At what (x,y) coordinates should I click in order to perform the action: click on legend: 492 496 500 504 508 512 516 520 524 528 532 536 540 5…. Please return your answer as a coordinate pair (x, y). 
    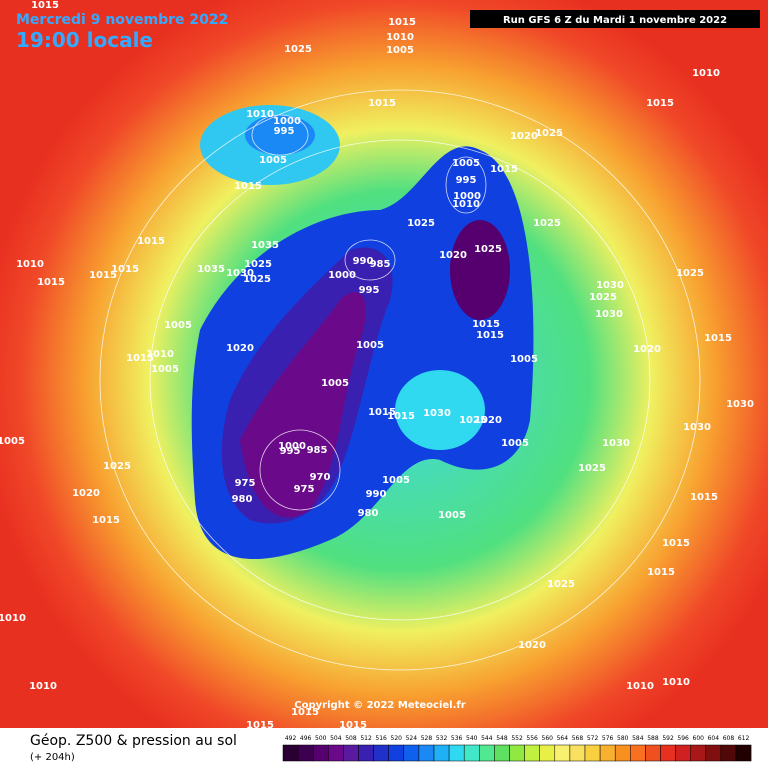
    Looking at the image, I should click on (517, 748).